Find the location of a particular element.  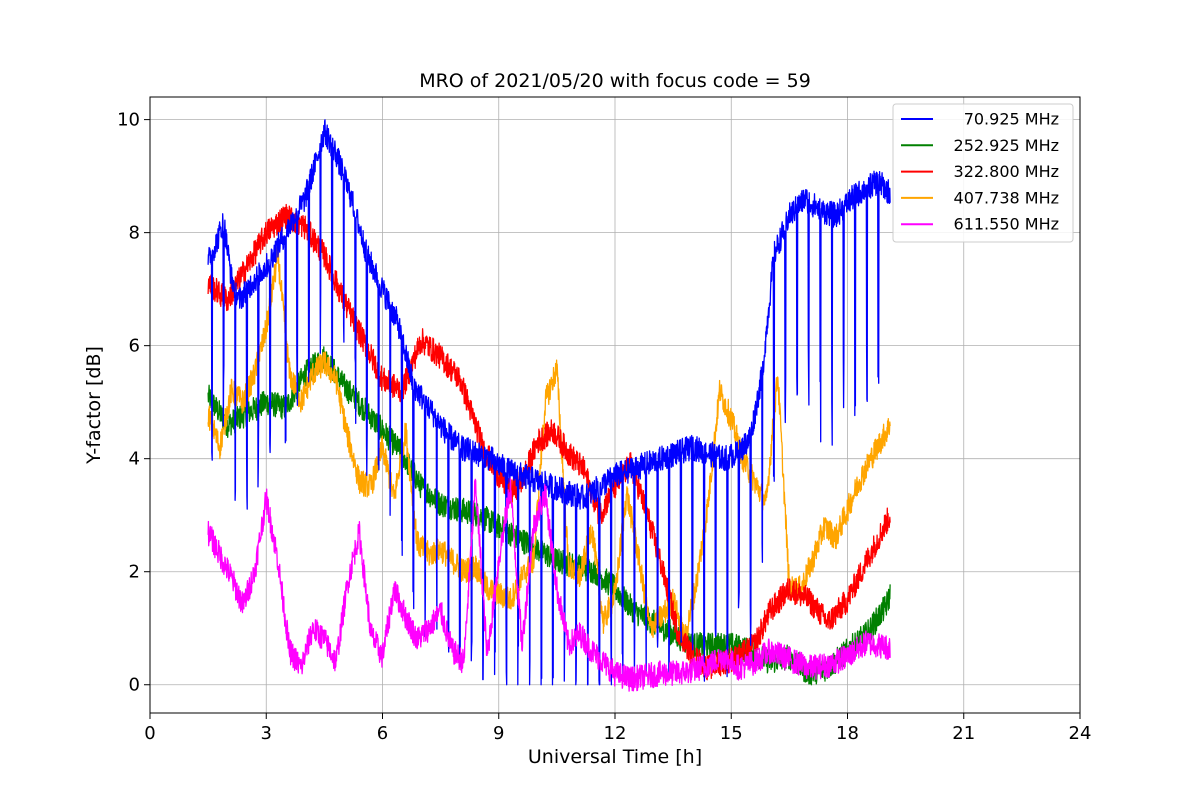

legend-frame is located at coordinates (983, 173).